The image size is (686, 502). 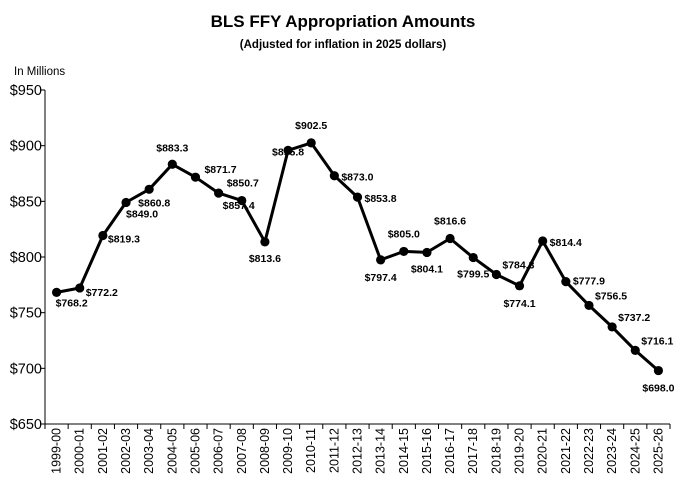 I want to click on data-label: $871.7, so click(x=220, y=170).